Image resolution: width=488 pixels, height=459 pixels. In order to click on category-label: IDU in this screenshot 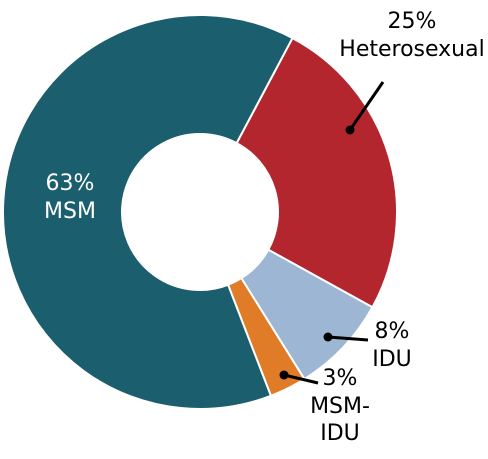, I will do `click(392, 359)`.